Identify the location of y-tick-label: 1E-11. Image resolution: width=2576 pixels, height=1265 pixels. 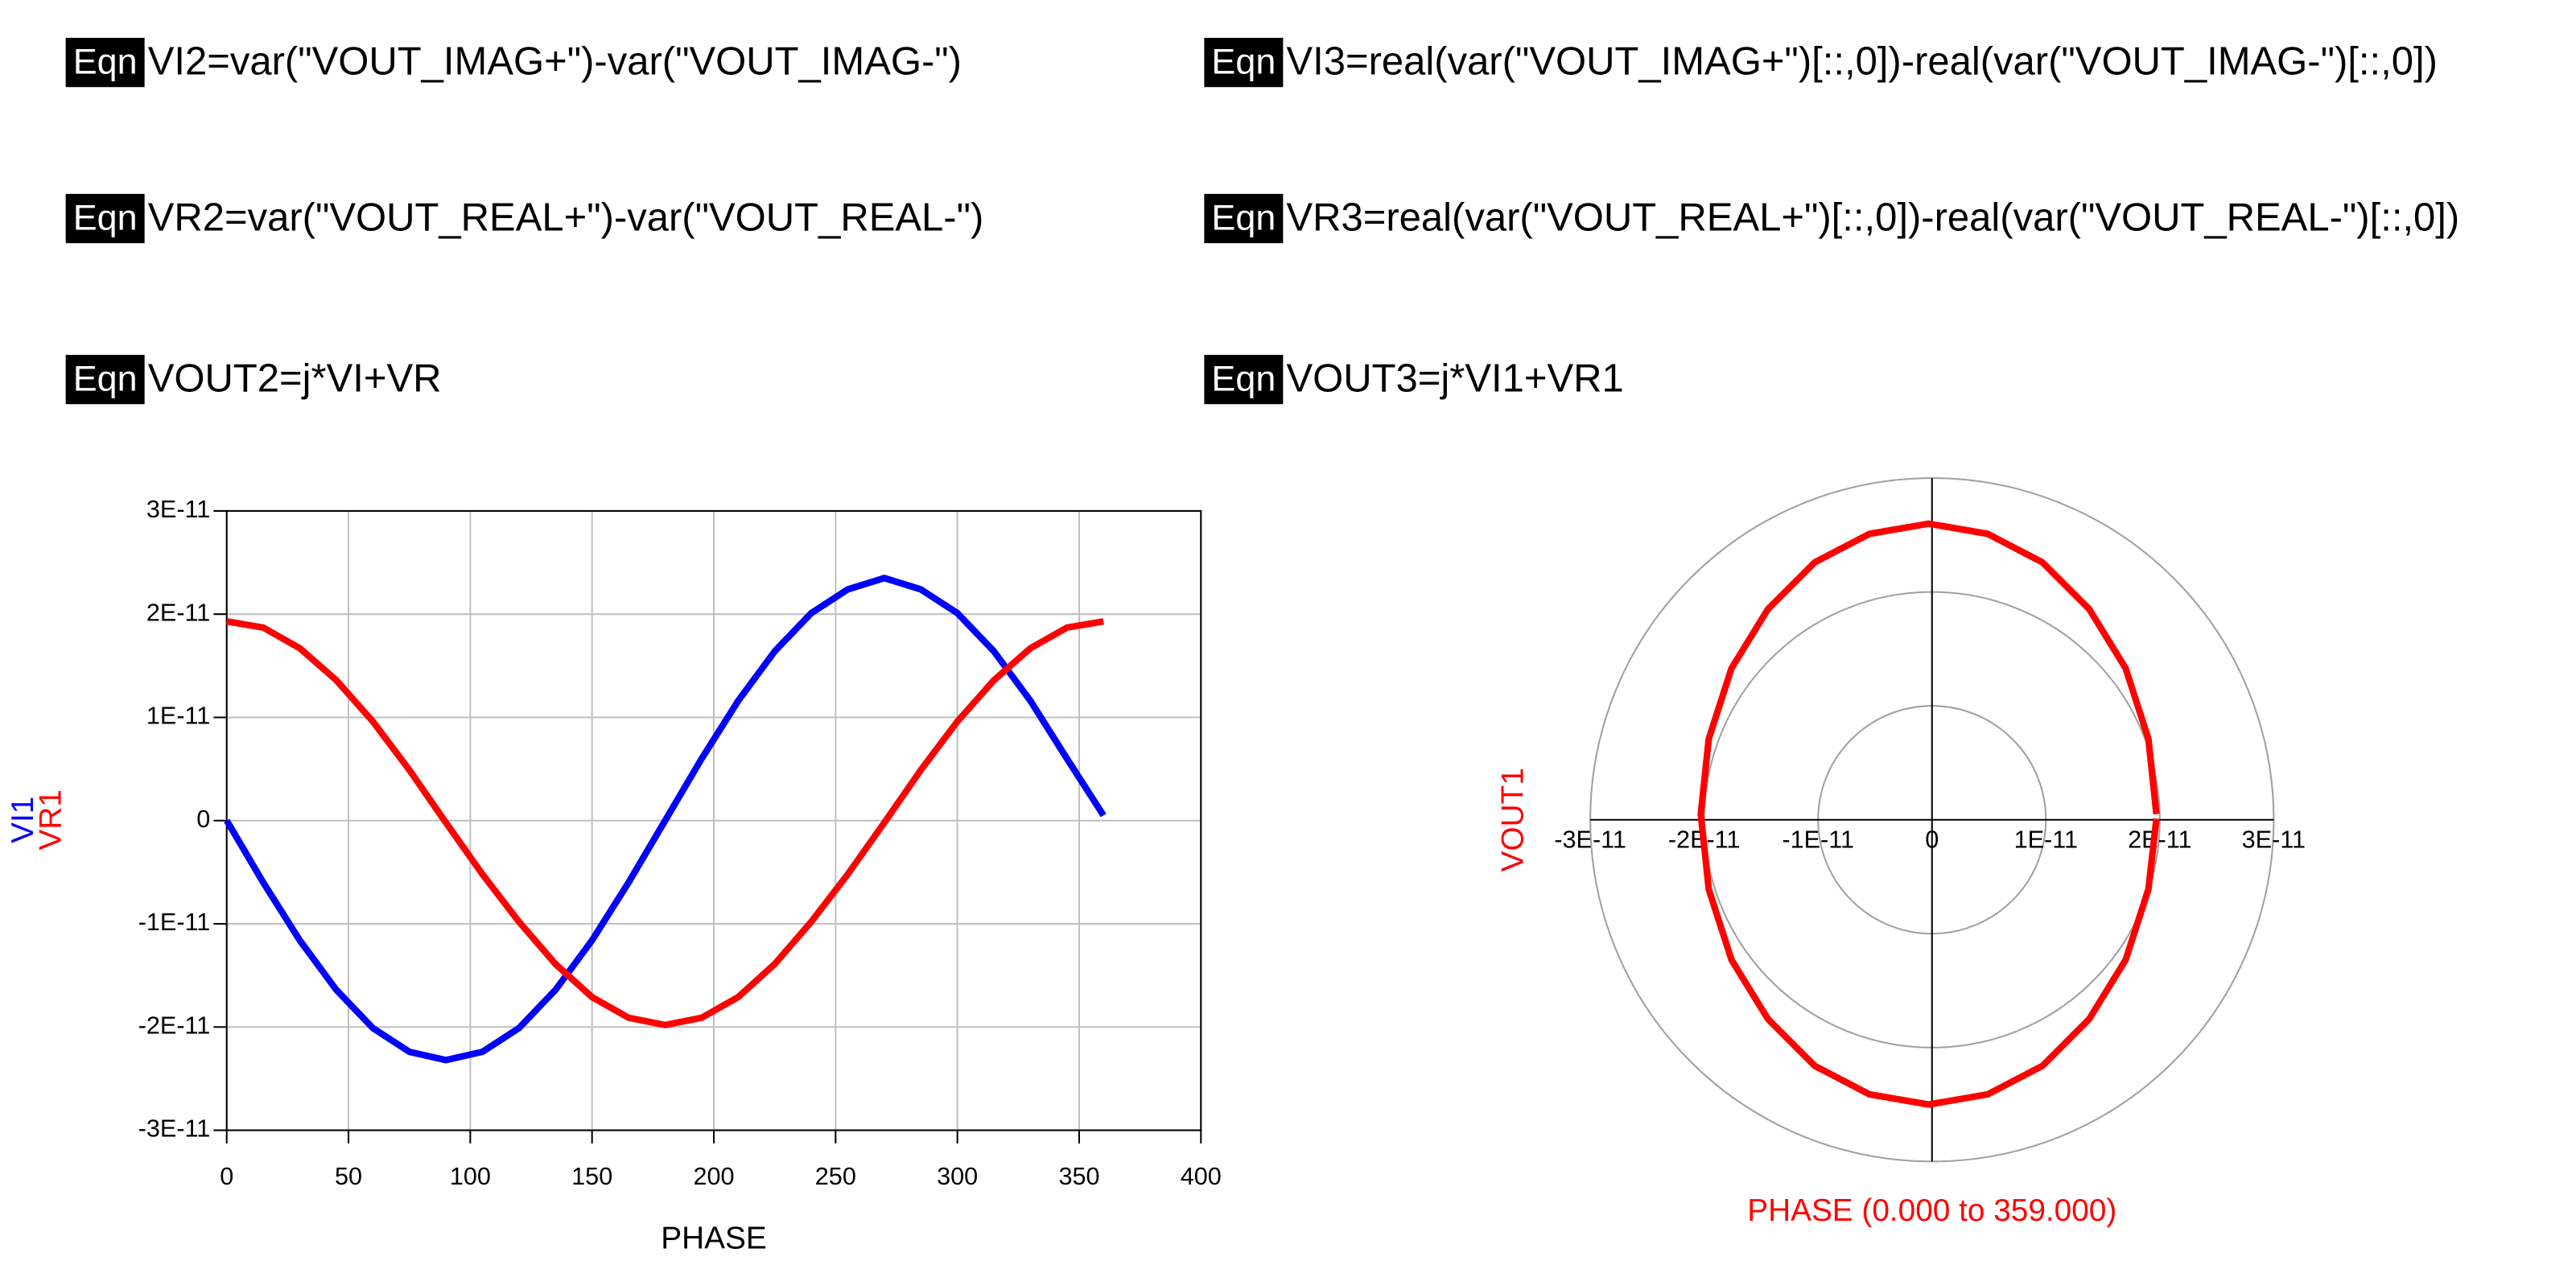
(178, 716).